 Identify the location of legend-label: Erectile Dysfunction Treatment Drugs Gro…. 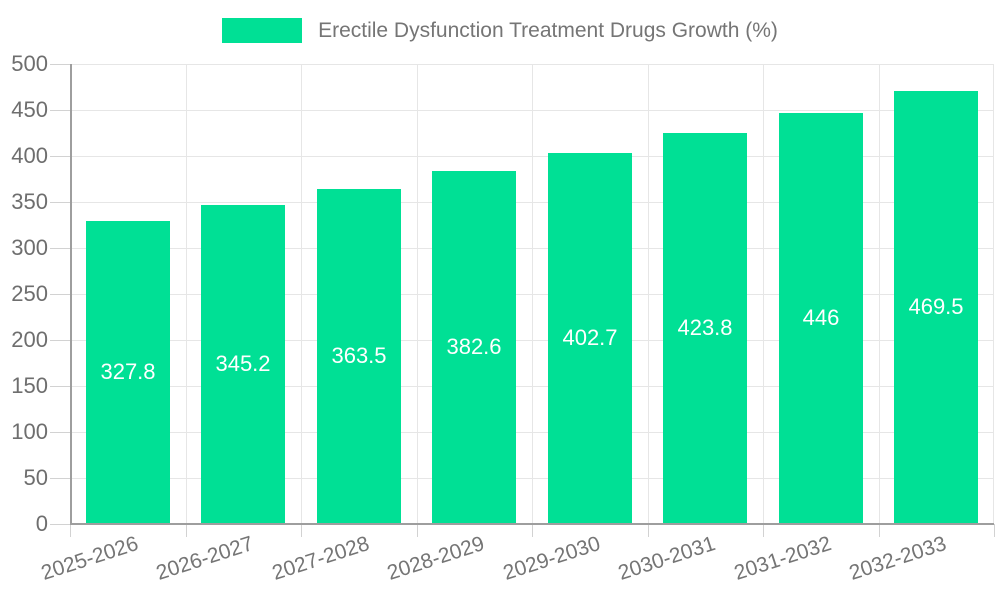
(548, 30).